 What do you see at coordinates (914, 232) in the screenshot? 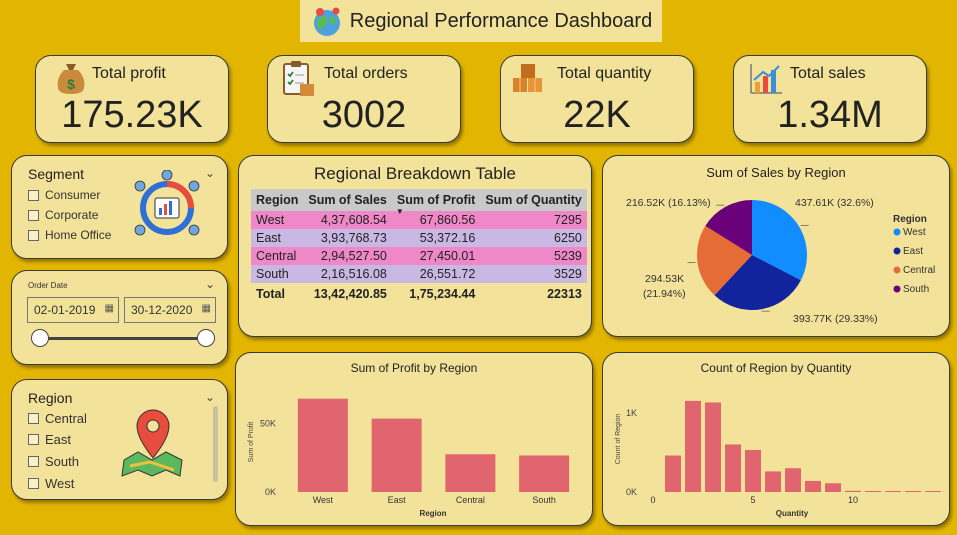
I see `legend-item-west: West` at bounding box center [914, 232].